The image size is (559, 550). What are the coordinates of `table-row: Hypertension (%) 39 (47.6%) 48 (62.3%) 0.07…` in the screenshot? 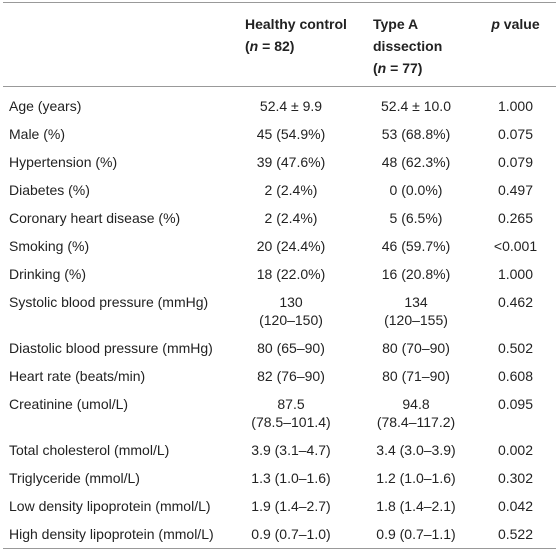 It's located at (279, 162).